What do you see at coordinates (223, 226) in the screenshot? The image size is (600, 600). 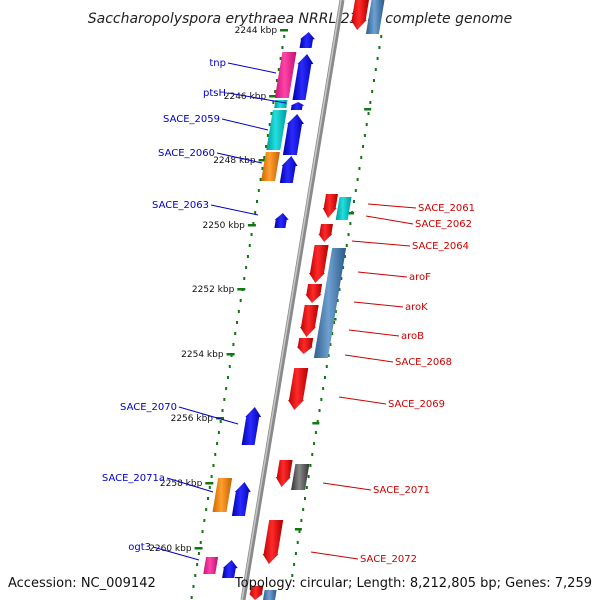 I see `kbp-label: 2250 kbp` at bounding box center [223, 226].